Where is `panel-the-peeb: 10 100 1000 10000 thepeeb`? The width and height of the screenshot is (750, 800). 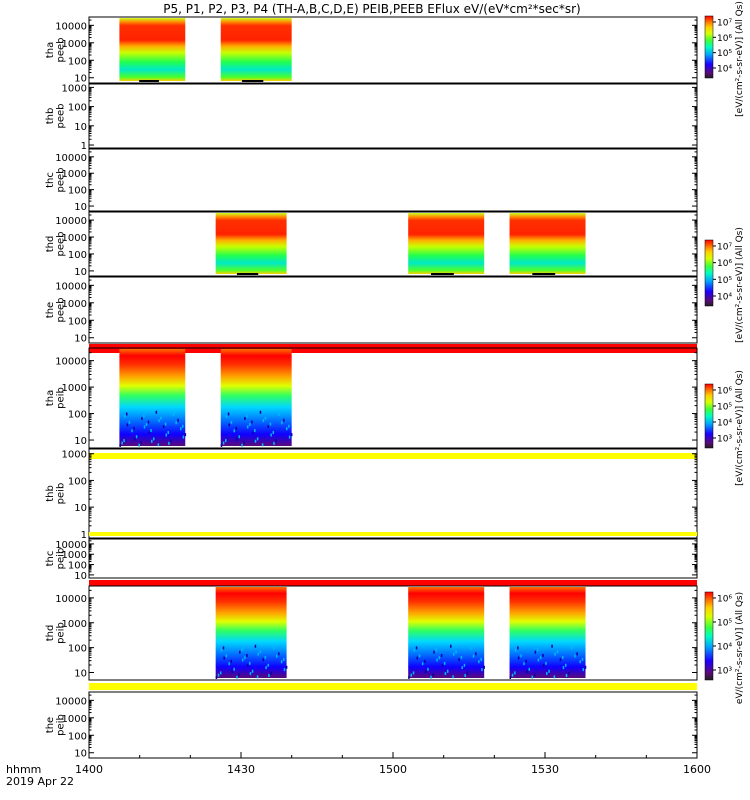 panel-the-peeb: 10 100 1000 10000 thepeeb is located at coordinates (371, 314).